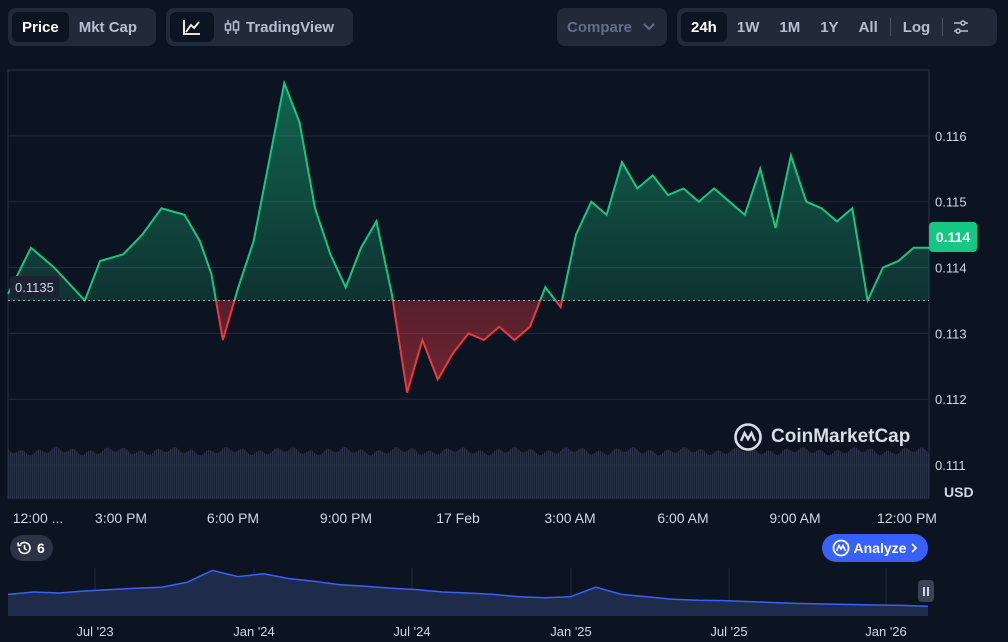 This screenshot has width=1008, height=642. Describe the element at coordinates (31, 548) in the screenshot. I see `events-button: 6` at that location.